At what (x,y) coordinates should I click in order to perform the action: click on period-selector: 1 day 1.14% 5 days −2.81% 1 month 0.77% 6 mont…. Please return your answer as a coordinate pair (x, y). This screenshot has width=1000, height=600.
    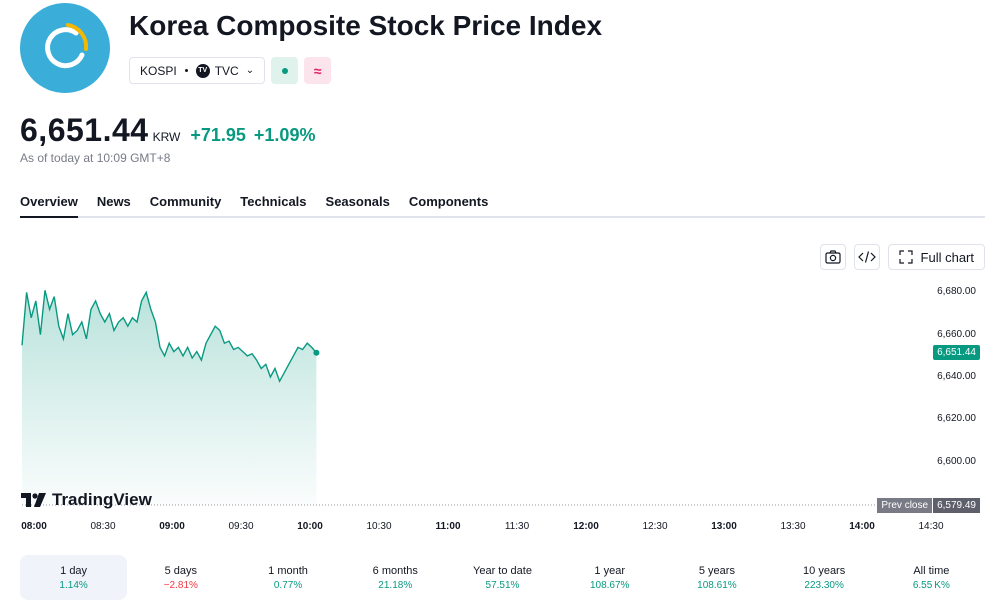
    Looking at the image, I should click on (502, 577).